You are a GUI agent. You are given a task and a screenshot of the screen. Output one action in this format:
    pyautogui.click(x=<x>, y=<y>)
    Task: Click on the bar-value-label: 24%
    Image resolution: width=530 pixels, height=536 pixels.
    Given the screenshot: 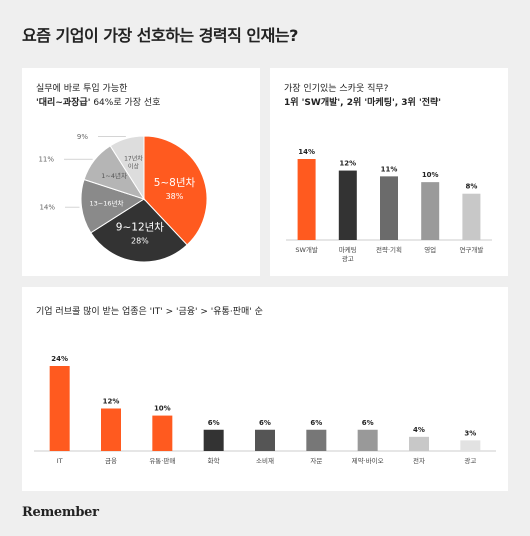 What is the action you would take?
    pyautogui.click(x=59, y=359)
    